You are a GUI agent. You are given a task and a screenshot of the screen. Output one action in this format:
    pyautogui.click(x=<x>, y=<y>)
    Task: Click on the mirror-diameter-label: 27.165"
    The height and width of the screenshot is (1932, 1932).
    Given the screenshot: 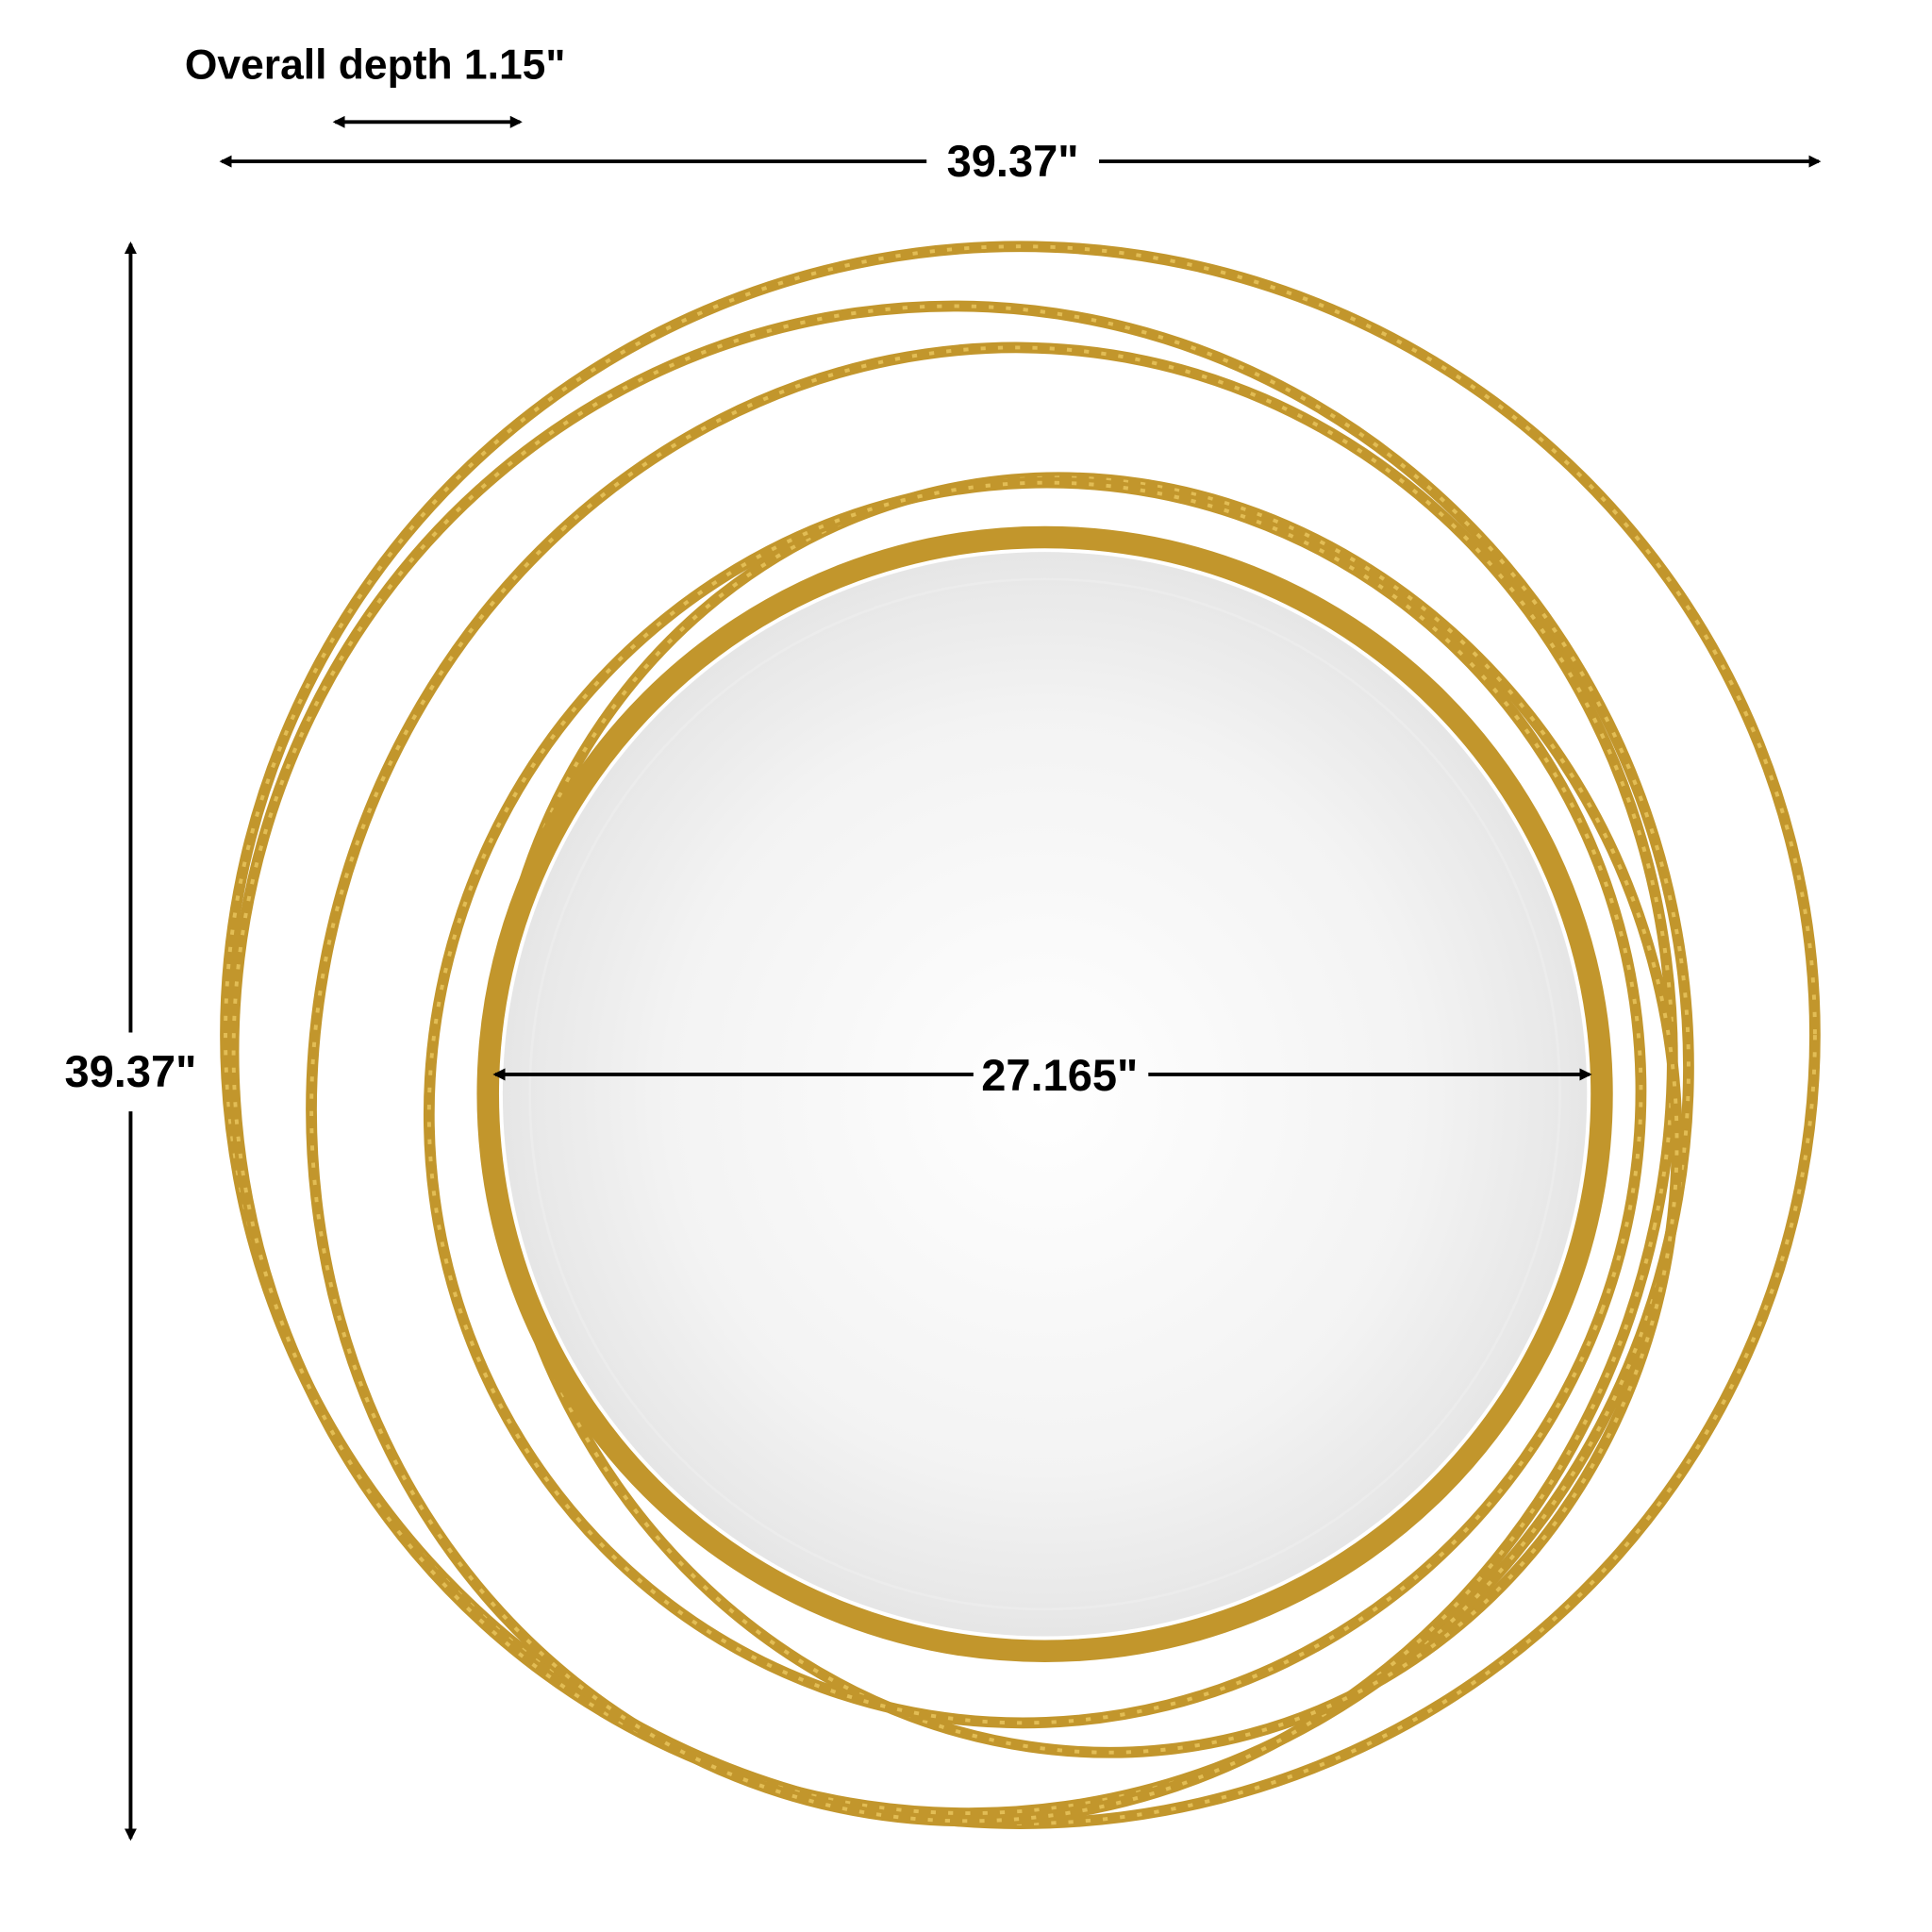 What is the action you would take?
    pyautogui.click(x=1059, y=1075)
    